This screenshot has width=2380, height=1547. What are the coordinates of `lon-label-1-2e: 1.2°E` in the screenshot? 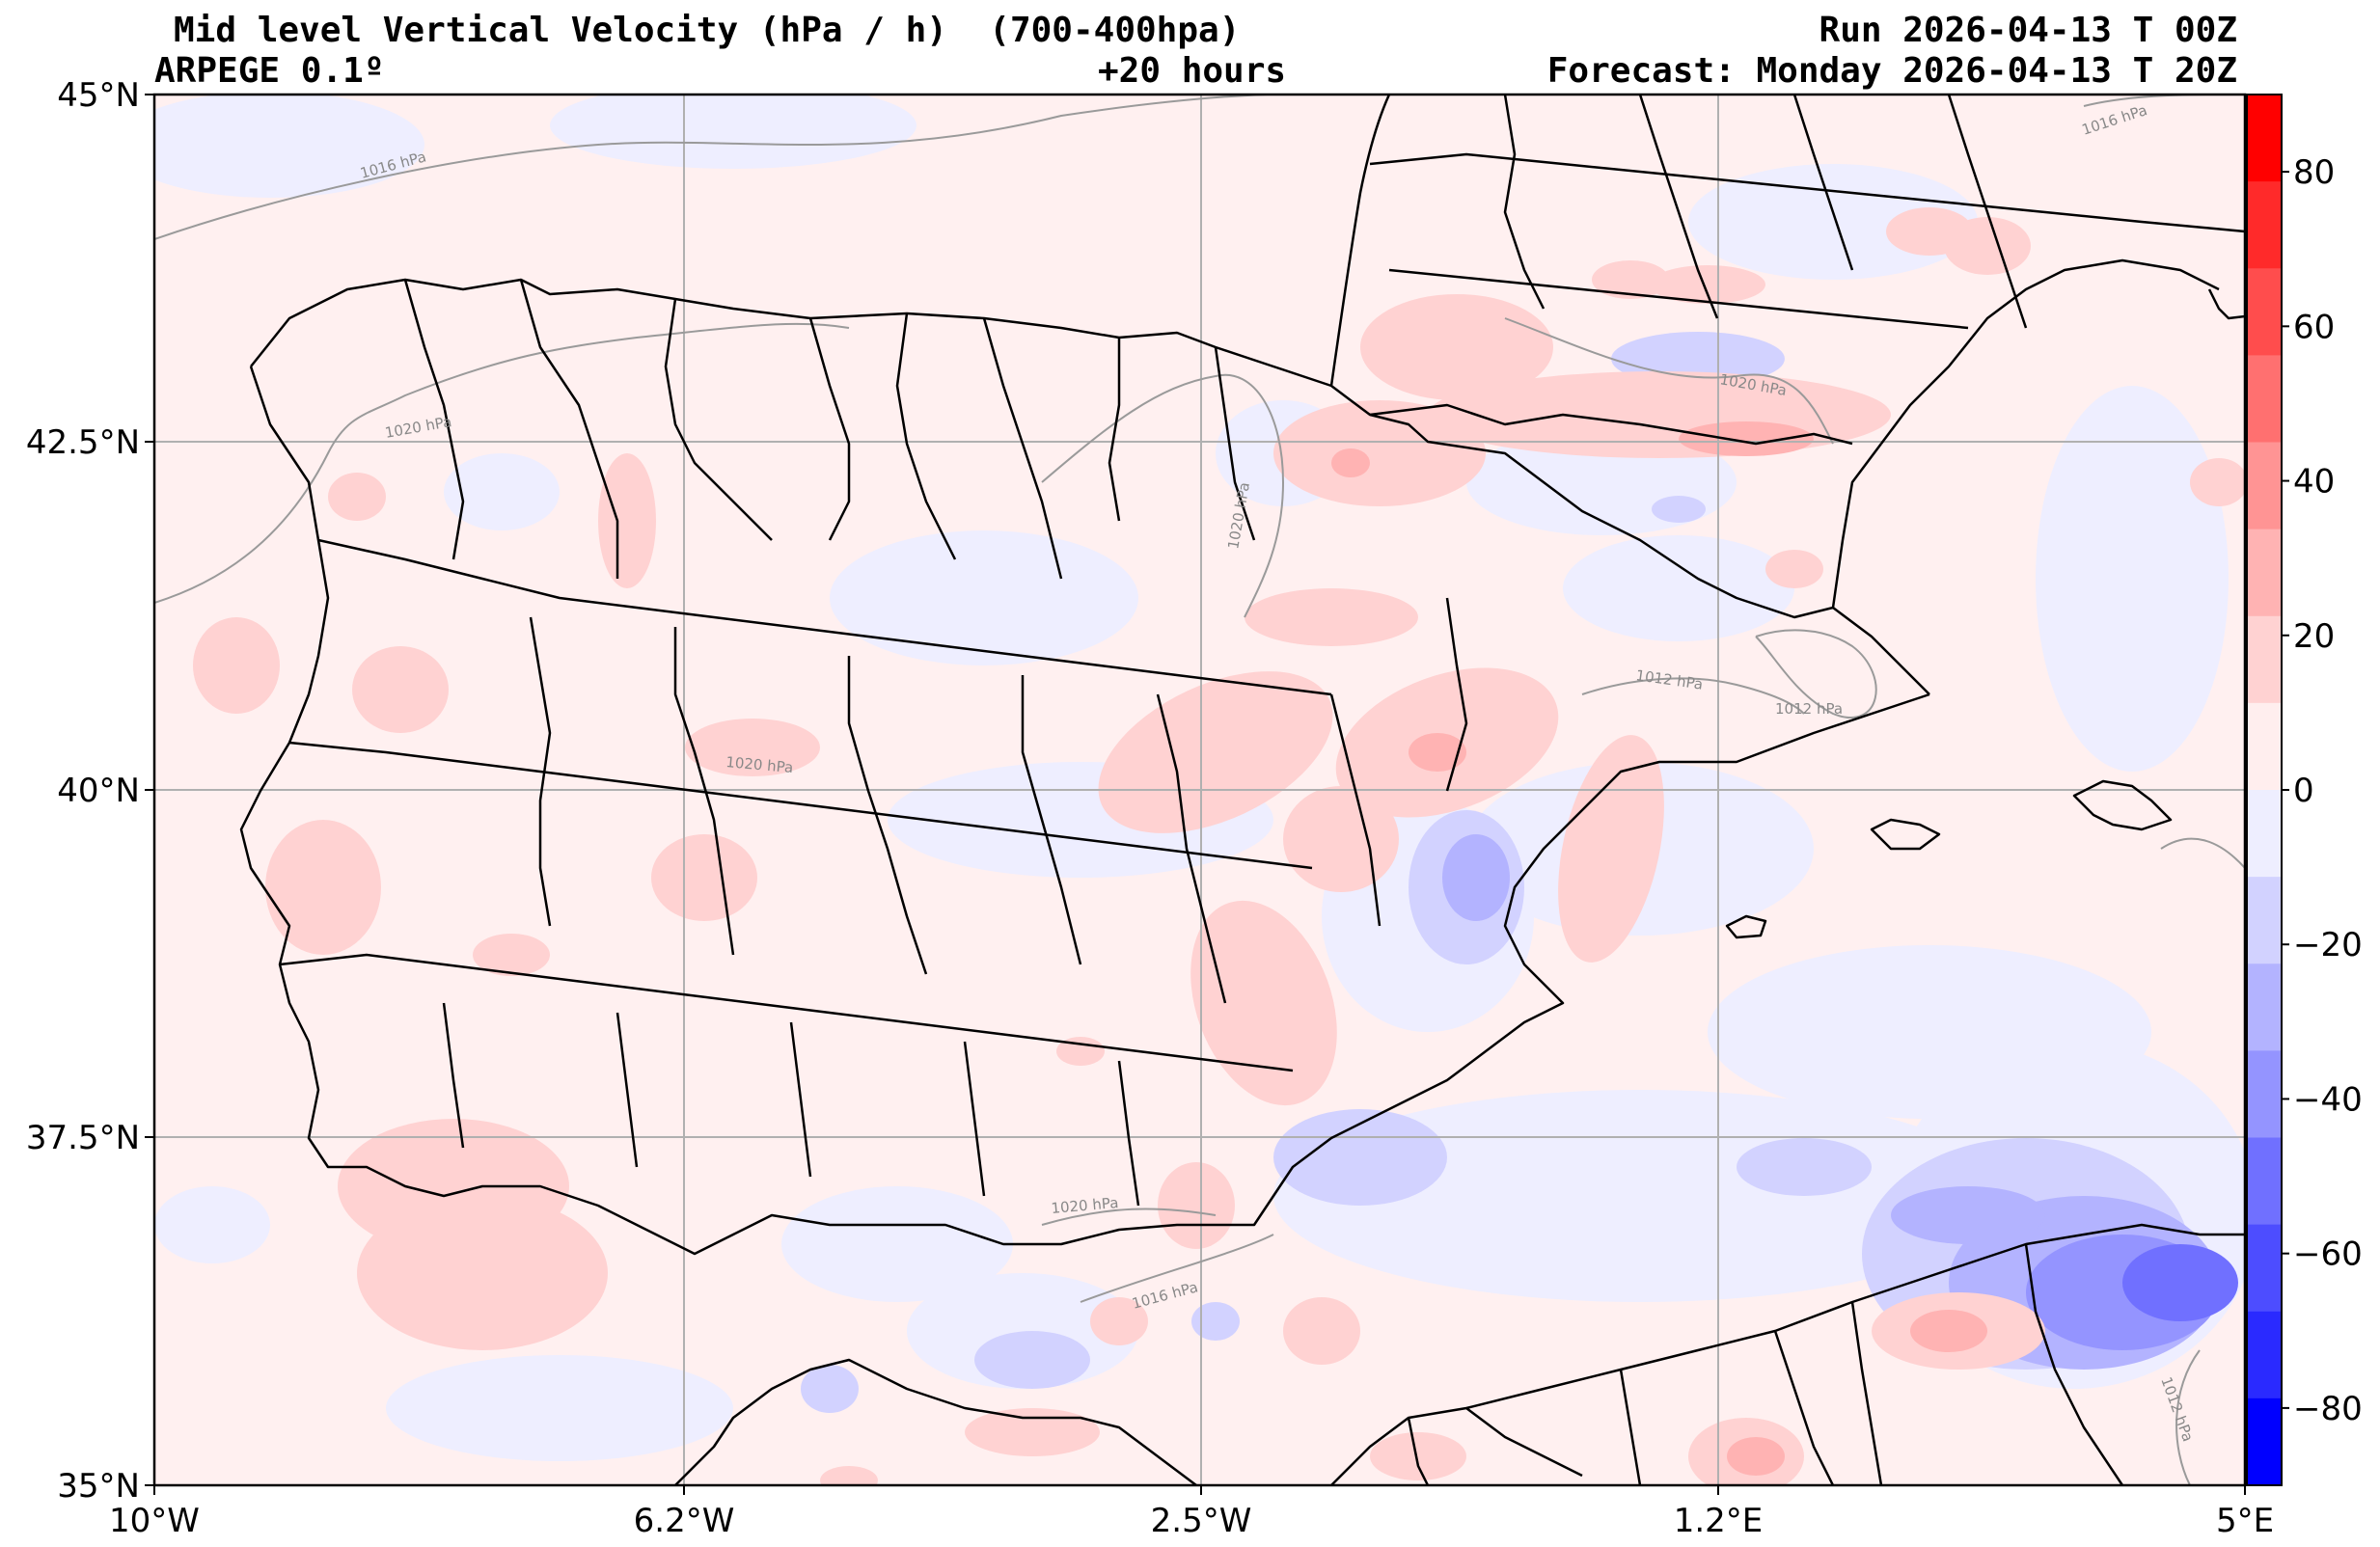 It's located at (1719, 1521).